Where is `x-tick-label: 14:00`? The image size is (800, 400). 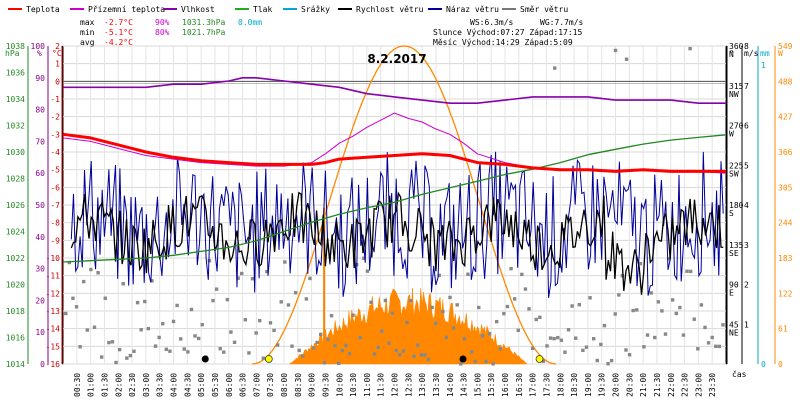
x-tick-label: 14:00 is located at coordinates (450, 385).